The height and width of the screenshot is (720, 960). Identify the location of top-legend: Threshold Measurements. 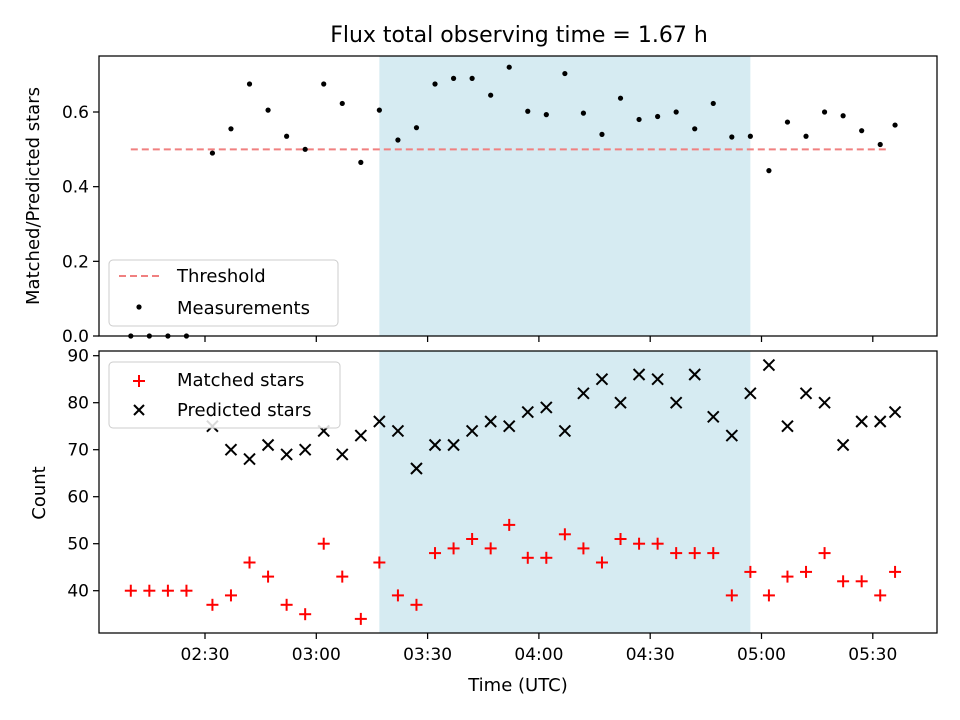
(223, 293).